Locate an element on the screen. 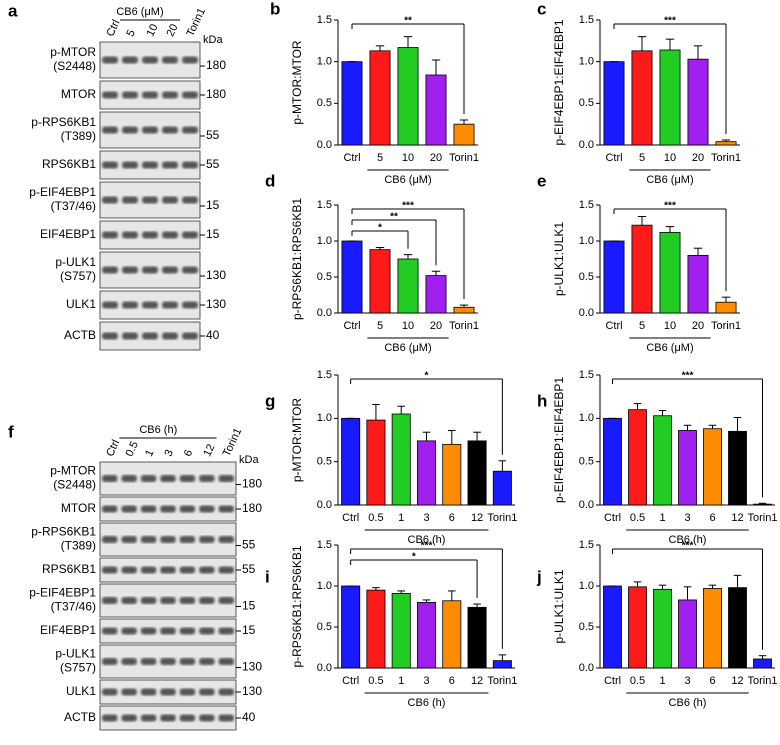 This screenshot has height=745, width=780. protein-label: p-MTOR is located at coordinates (73, 52).